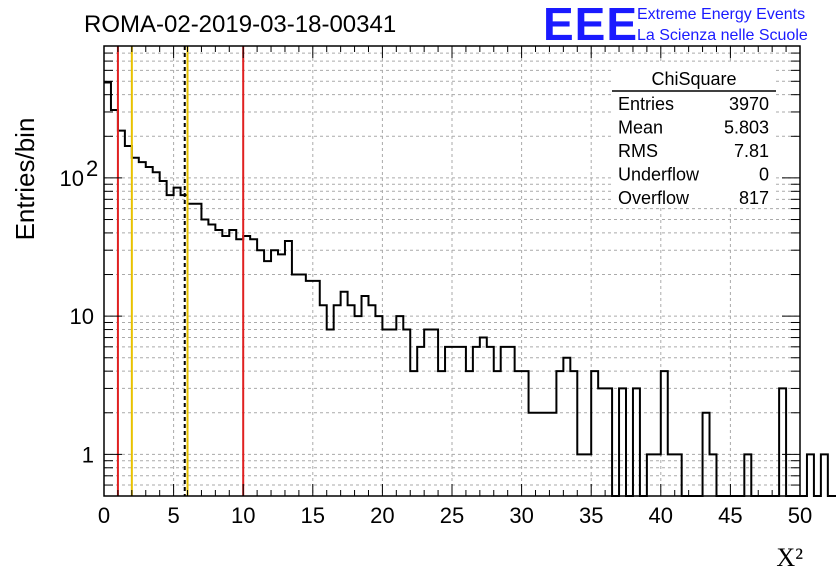  I want to click on stats-row-label: Mean, so click(640, 128).